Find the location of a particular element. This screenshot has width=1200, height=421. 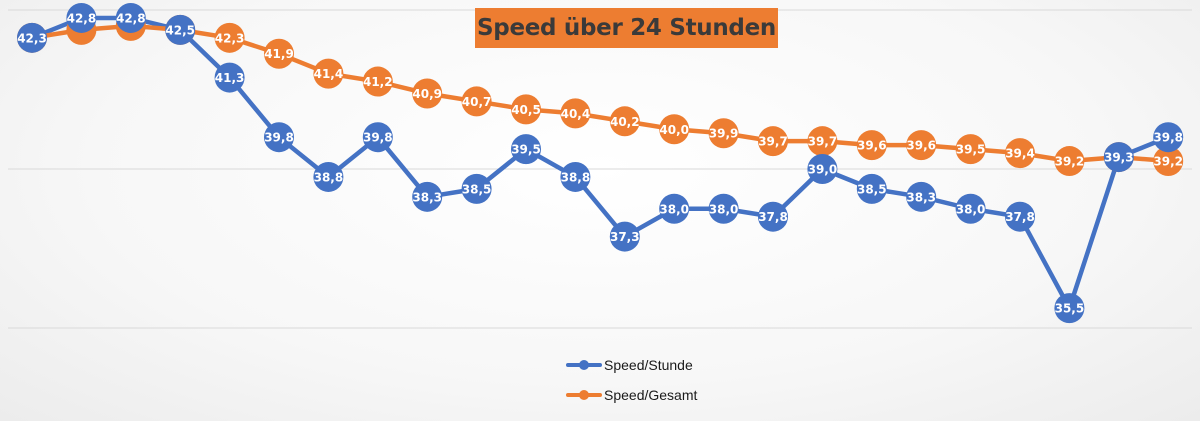

data-point-speed-stunde: 41,3 is located at coordinates (229, 77).